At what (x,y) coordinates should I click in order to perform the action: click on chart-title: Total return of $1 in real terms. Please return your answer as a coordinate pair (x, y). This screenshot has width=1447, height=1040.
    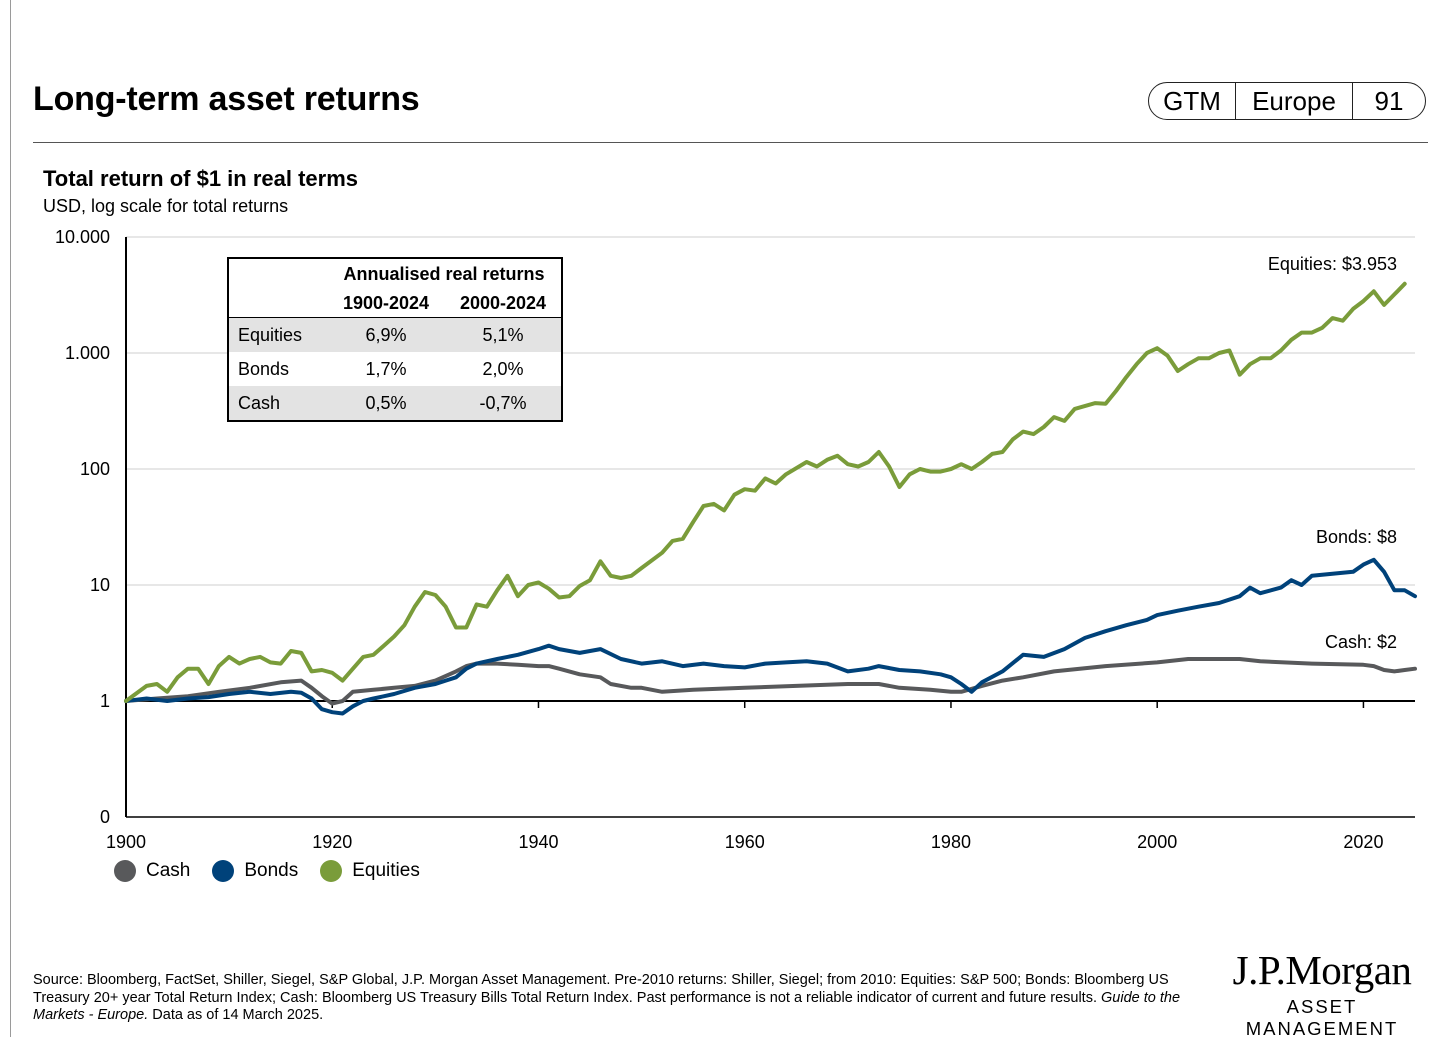
    Looking at the image, I should click on (201, 178).